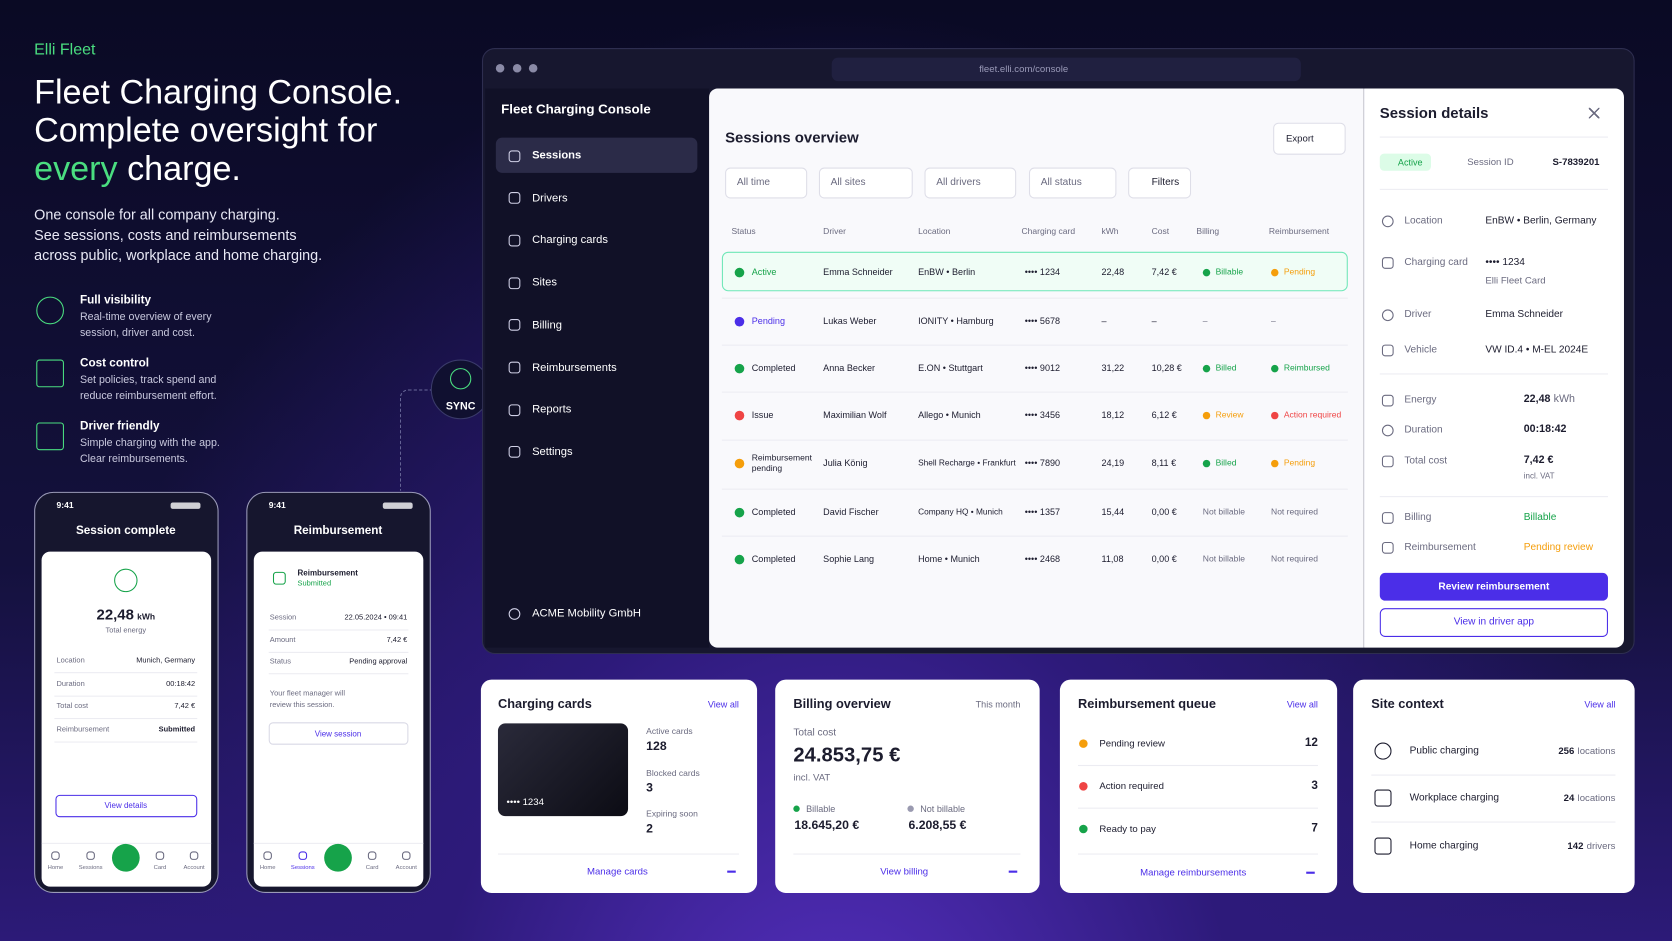  What do you see at coordinates (1164, 463) in the screenshot?
I see `cell: 8,11 €` at bounding box center [1164, 463].